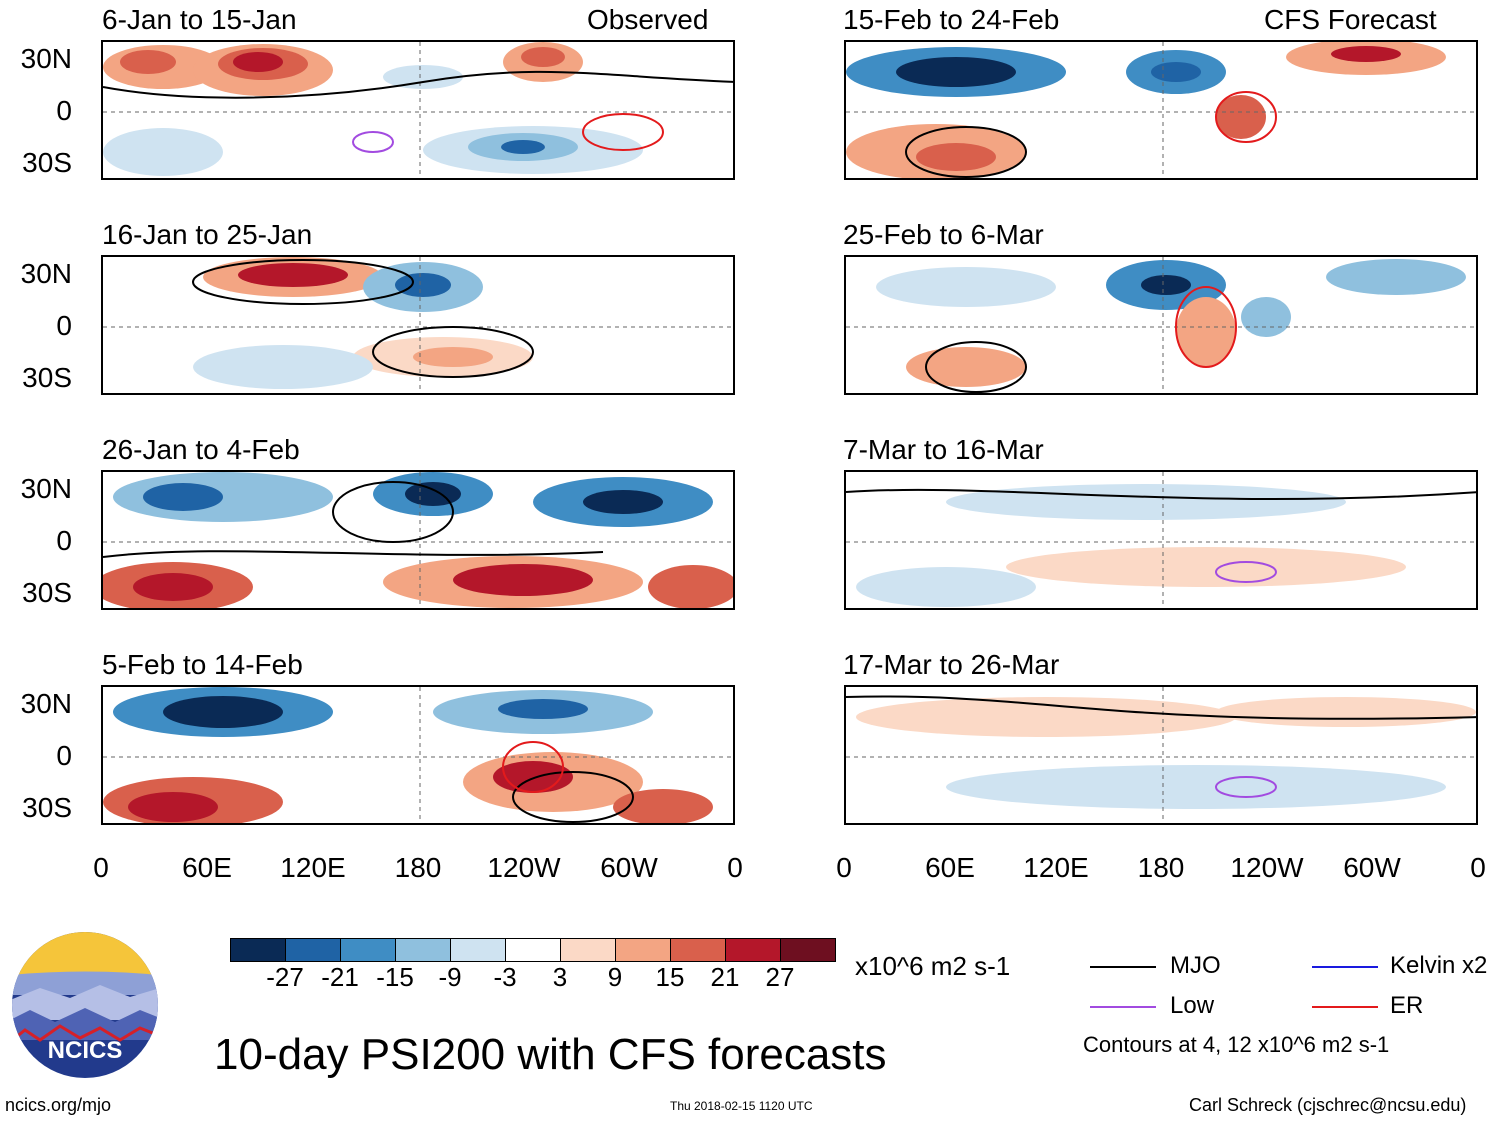  Describe the element at coordinates (725, 977) in the screenshot. I see `colorbar-tick-label: 21` at that location.